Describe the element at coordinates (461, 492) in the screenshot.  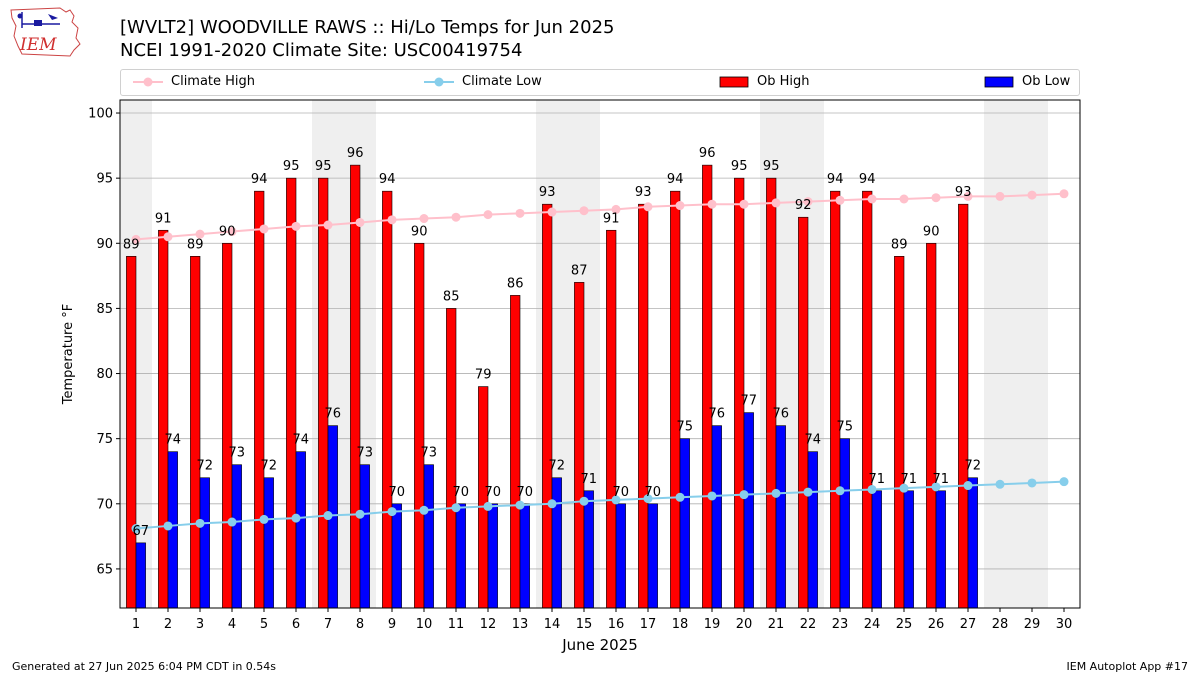
I see `ob-low-label-11: 70` at that location.